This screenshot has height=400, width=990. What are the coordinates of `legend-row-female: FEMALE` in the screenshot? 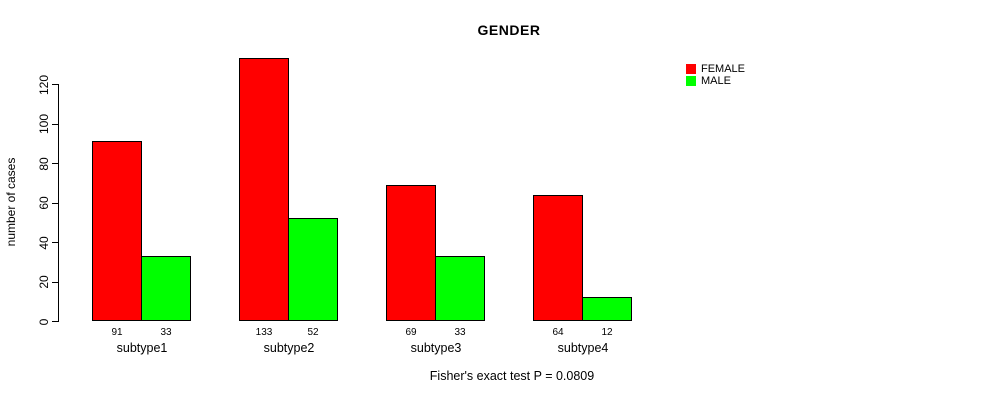 It's located at (715, 69).